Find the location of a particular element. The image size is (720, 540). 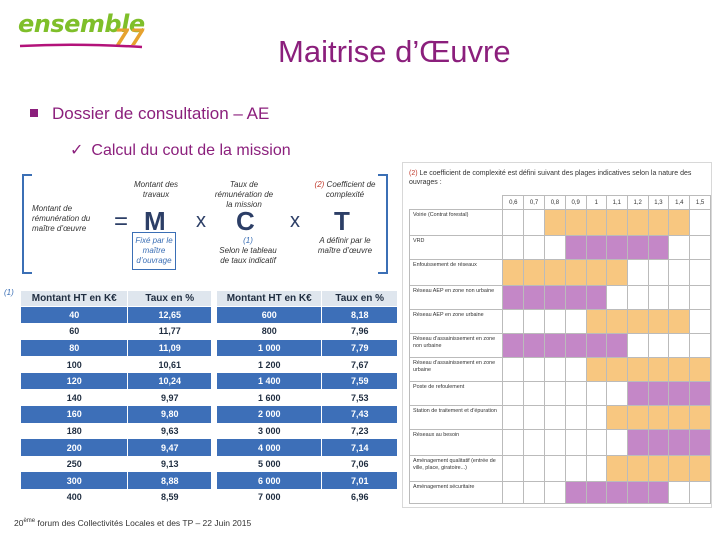

rate-cell: 12,65 is located at coordinates (169, 315).